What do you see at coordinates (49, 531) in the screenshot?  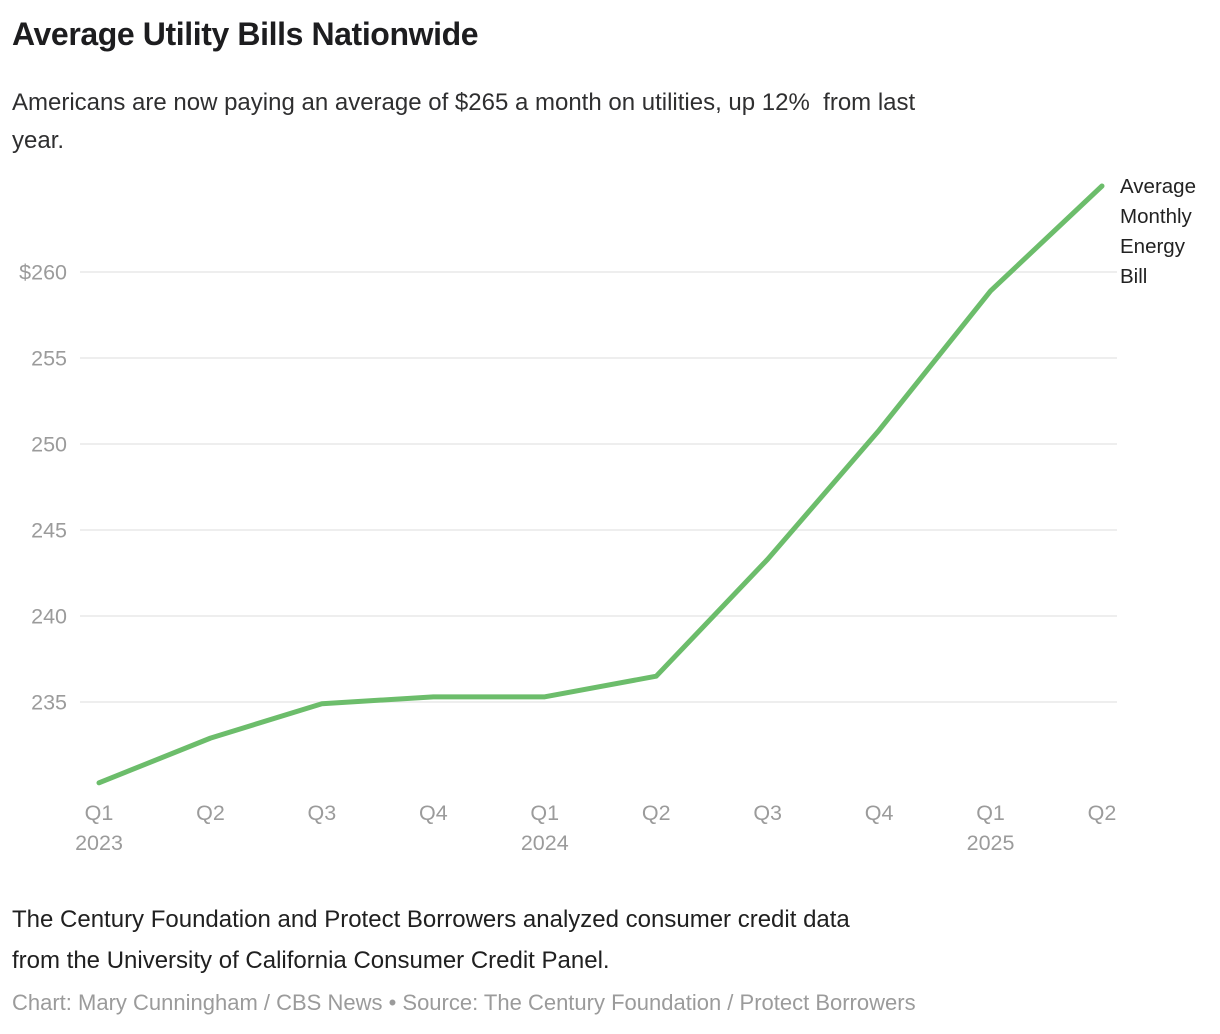 I see `y-tick-label: 245` at bounding box center [49, 531].